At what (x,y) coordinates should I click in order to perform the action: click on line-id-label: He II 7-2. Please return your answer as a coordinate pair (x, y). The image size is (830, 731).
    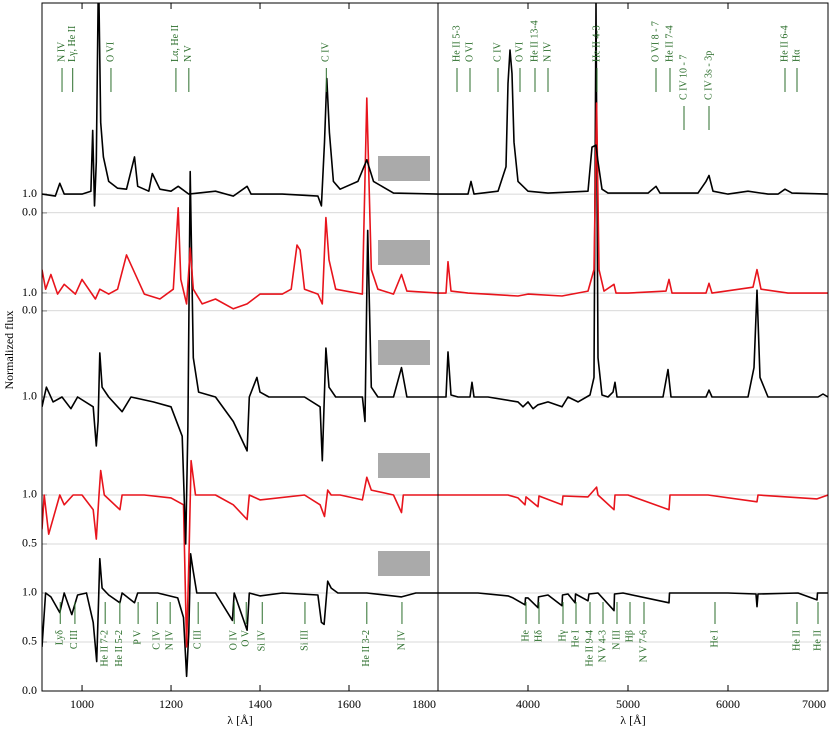
    Looking at the image, I should click on (104, 648).